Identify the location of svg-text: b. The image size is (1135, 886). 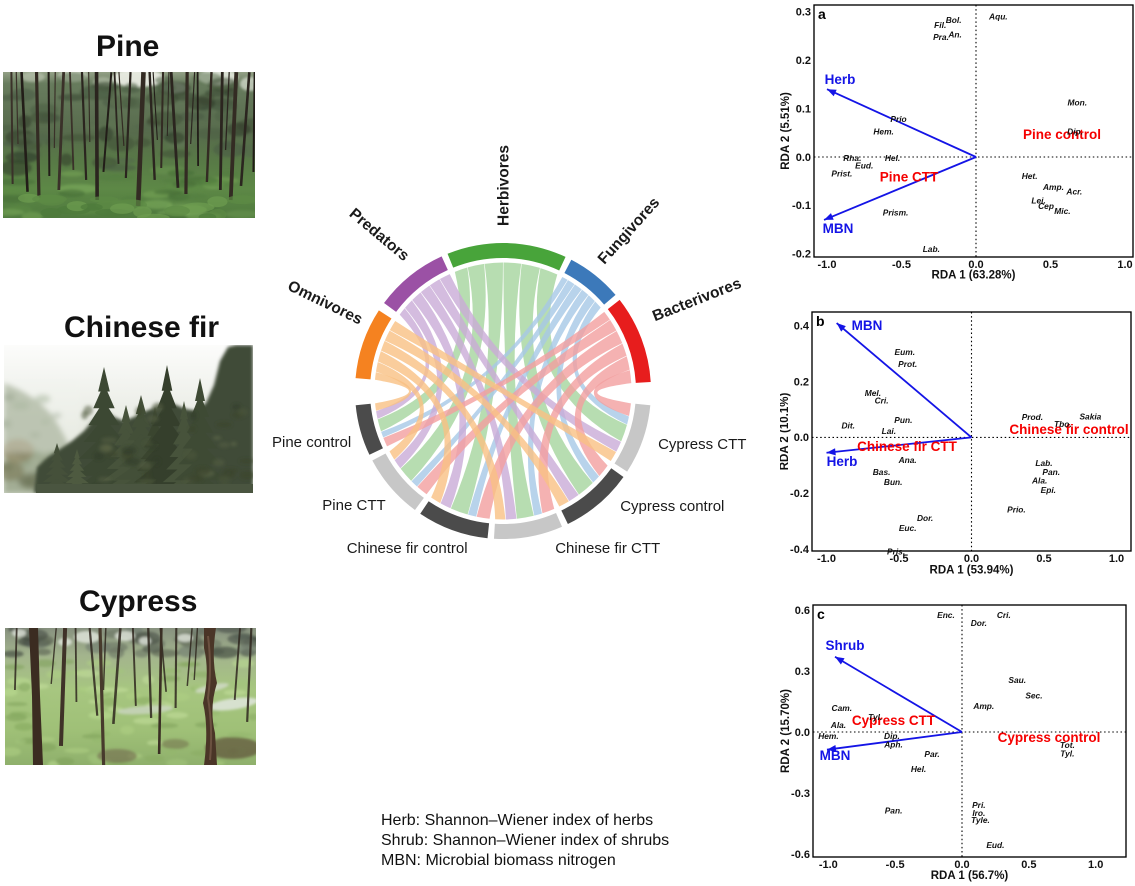
(820, 321).